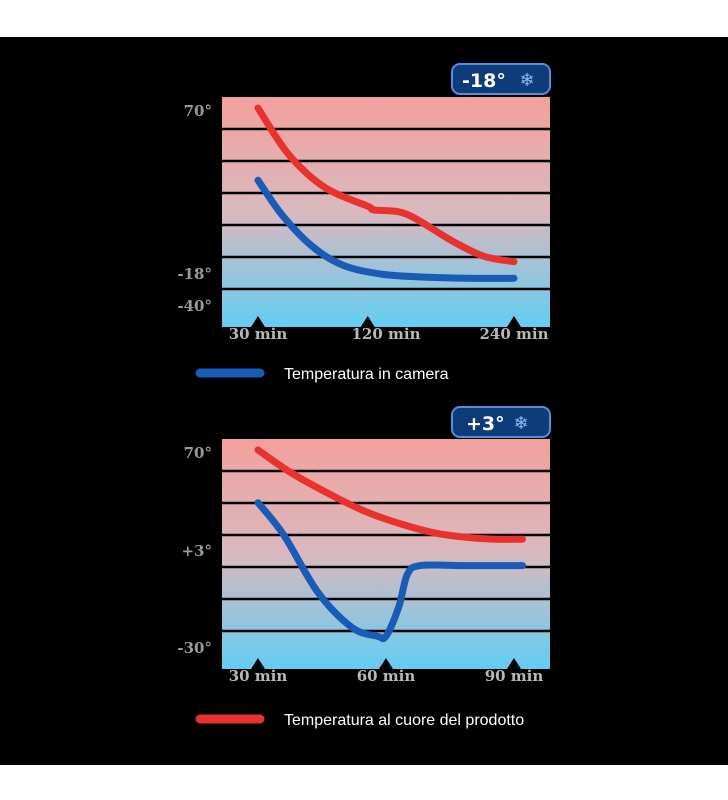 This screenshot has width=728, height=800. Describe the element at coordinates (484, 81) in the screenshot. I see `badge-label: -18°` at that location.